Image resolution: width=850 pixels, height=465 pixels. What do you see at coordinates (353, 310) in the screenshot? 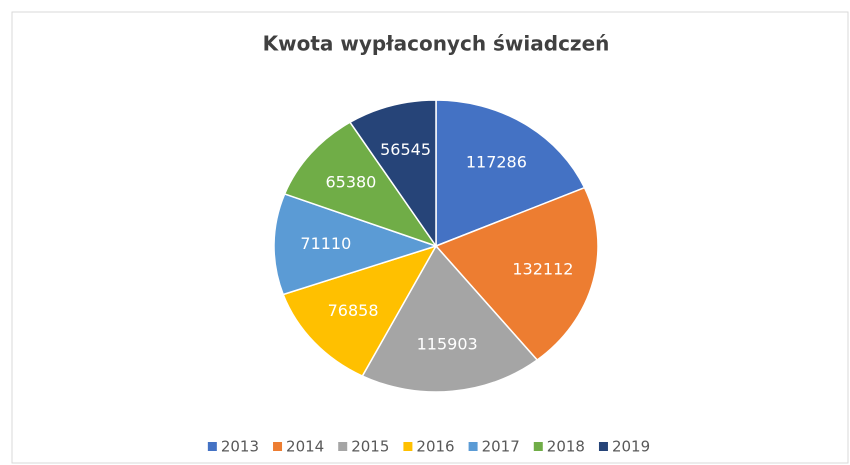
I see `data-label: 76858` at bounding box center [353, 310].